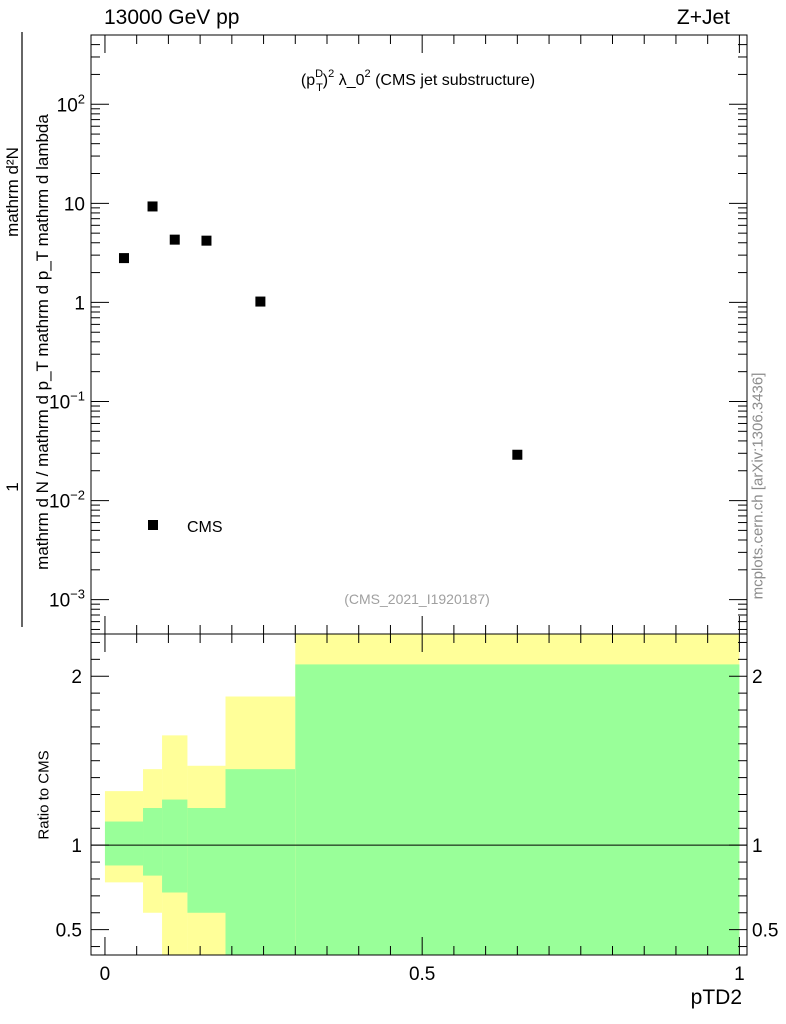 This screenshot has width=786, height=1024. I want to click on process-label: Z+Jet, so click(703, 17).